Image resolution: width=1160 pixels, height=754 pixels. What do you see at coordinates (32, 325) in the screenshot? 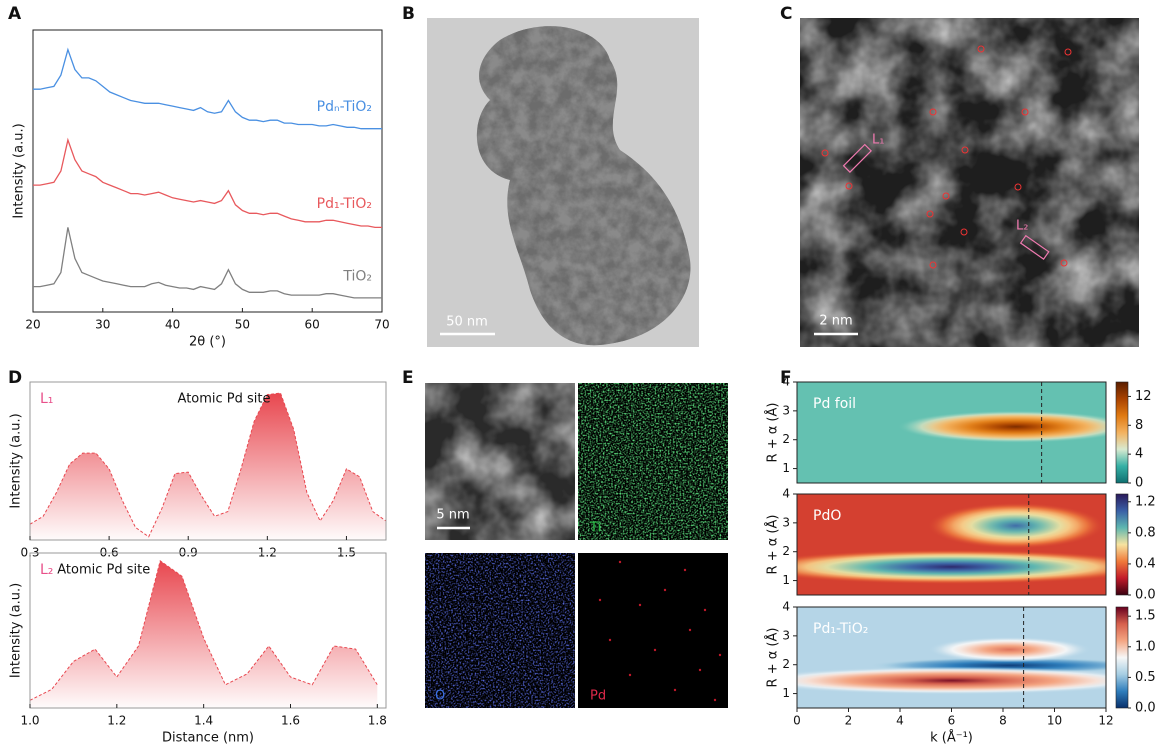
I see `x-tick-label: 20` at bounding box center [32, 325].